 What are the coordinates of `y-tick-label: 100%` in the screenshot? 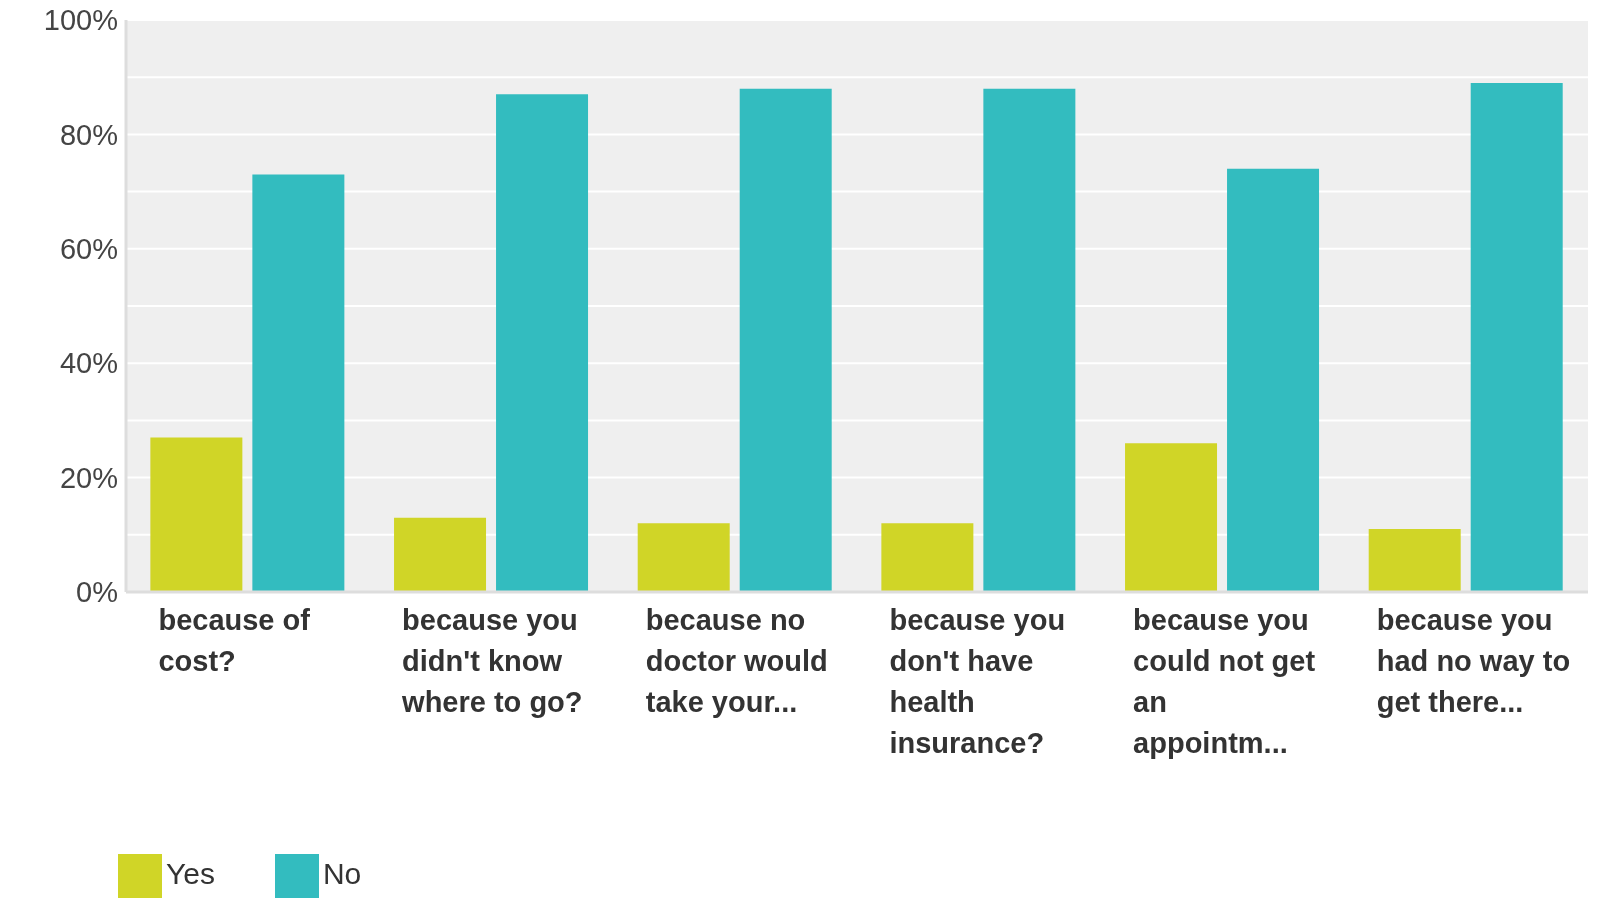 It's located at (80, 20).